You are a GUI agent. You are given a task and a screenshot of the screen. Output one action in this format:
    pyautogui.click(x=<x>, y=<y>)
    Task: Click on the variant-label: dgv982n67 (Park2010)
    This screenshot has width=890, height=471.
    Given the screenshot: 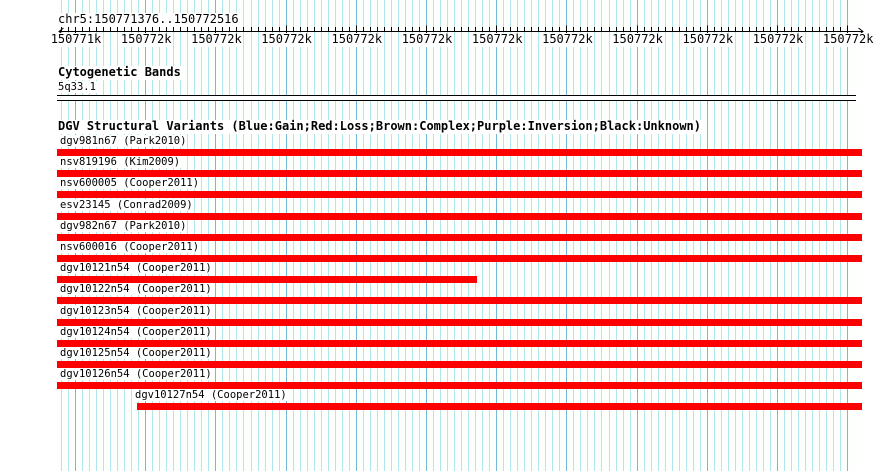 What is the action you would take?
    pyautogui.click(x=123, y=225)
    